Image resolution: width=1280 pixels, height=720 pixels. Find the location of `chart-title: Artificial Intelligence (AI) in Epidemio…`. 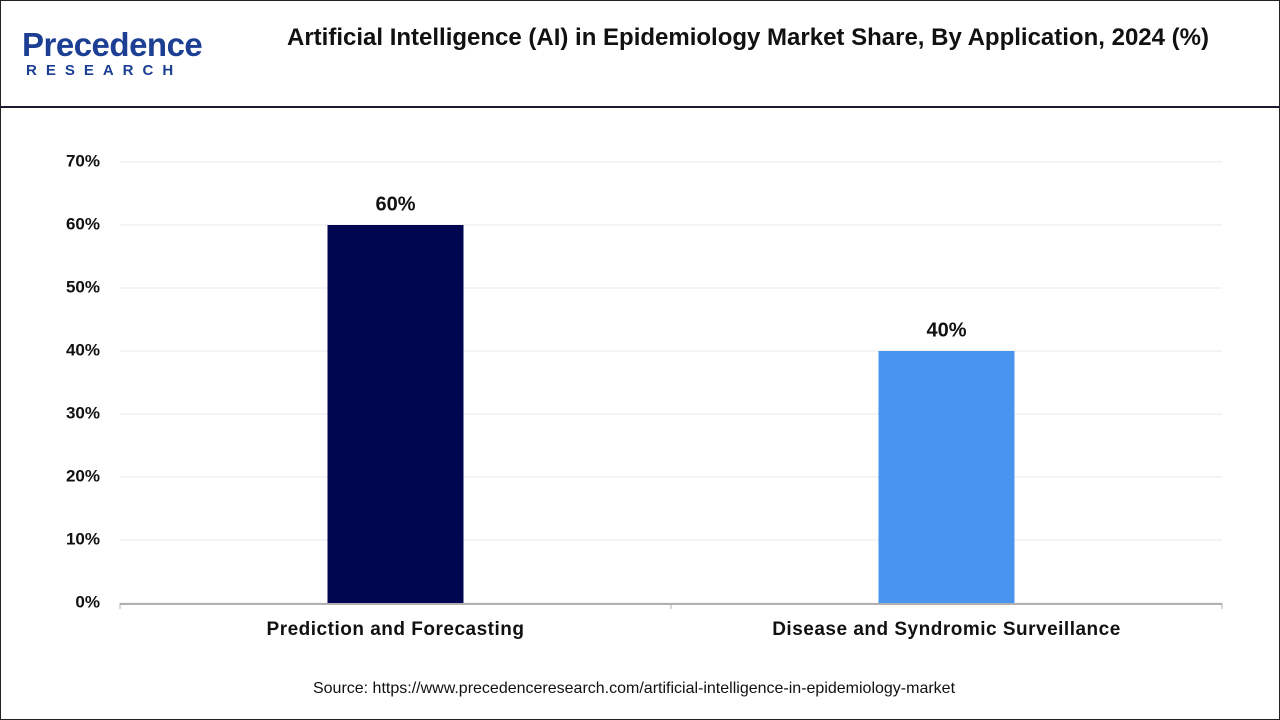

chart-title: Artificial Intelligence (AI) in Epidemio… is located at coordinates (748, 37).